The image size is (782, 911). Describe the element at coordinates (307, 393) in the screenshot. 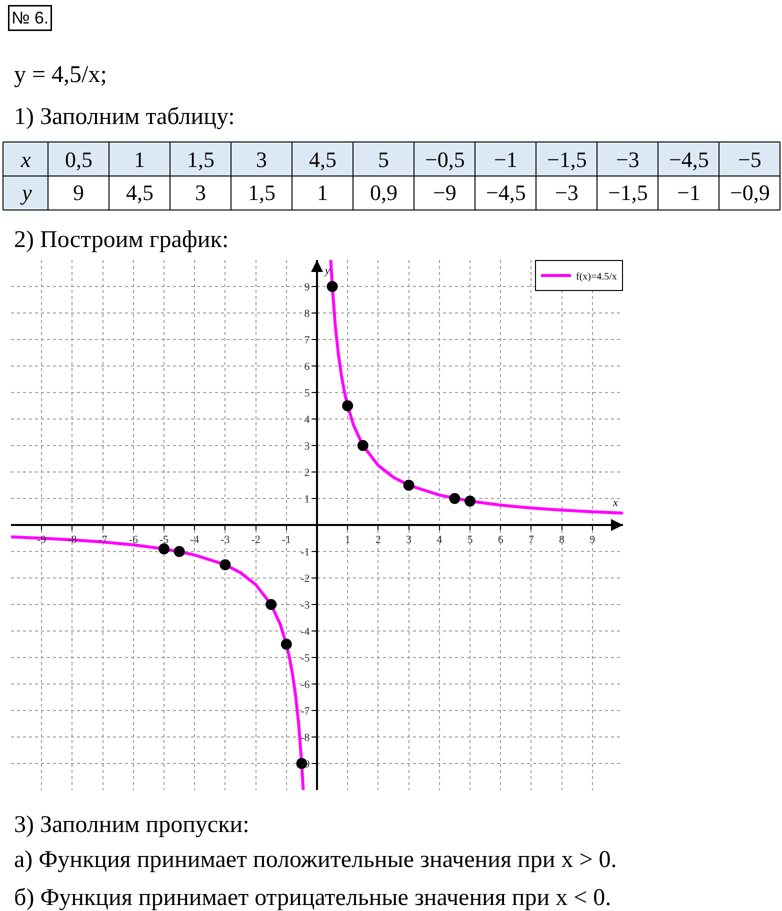

I see `y-tick-label: 5` at that location.